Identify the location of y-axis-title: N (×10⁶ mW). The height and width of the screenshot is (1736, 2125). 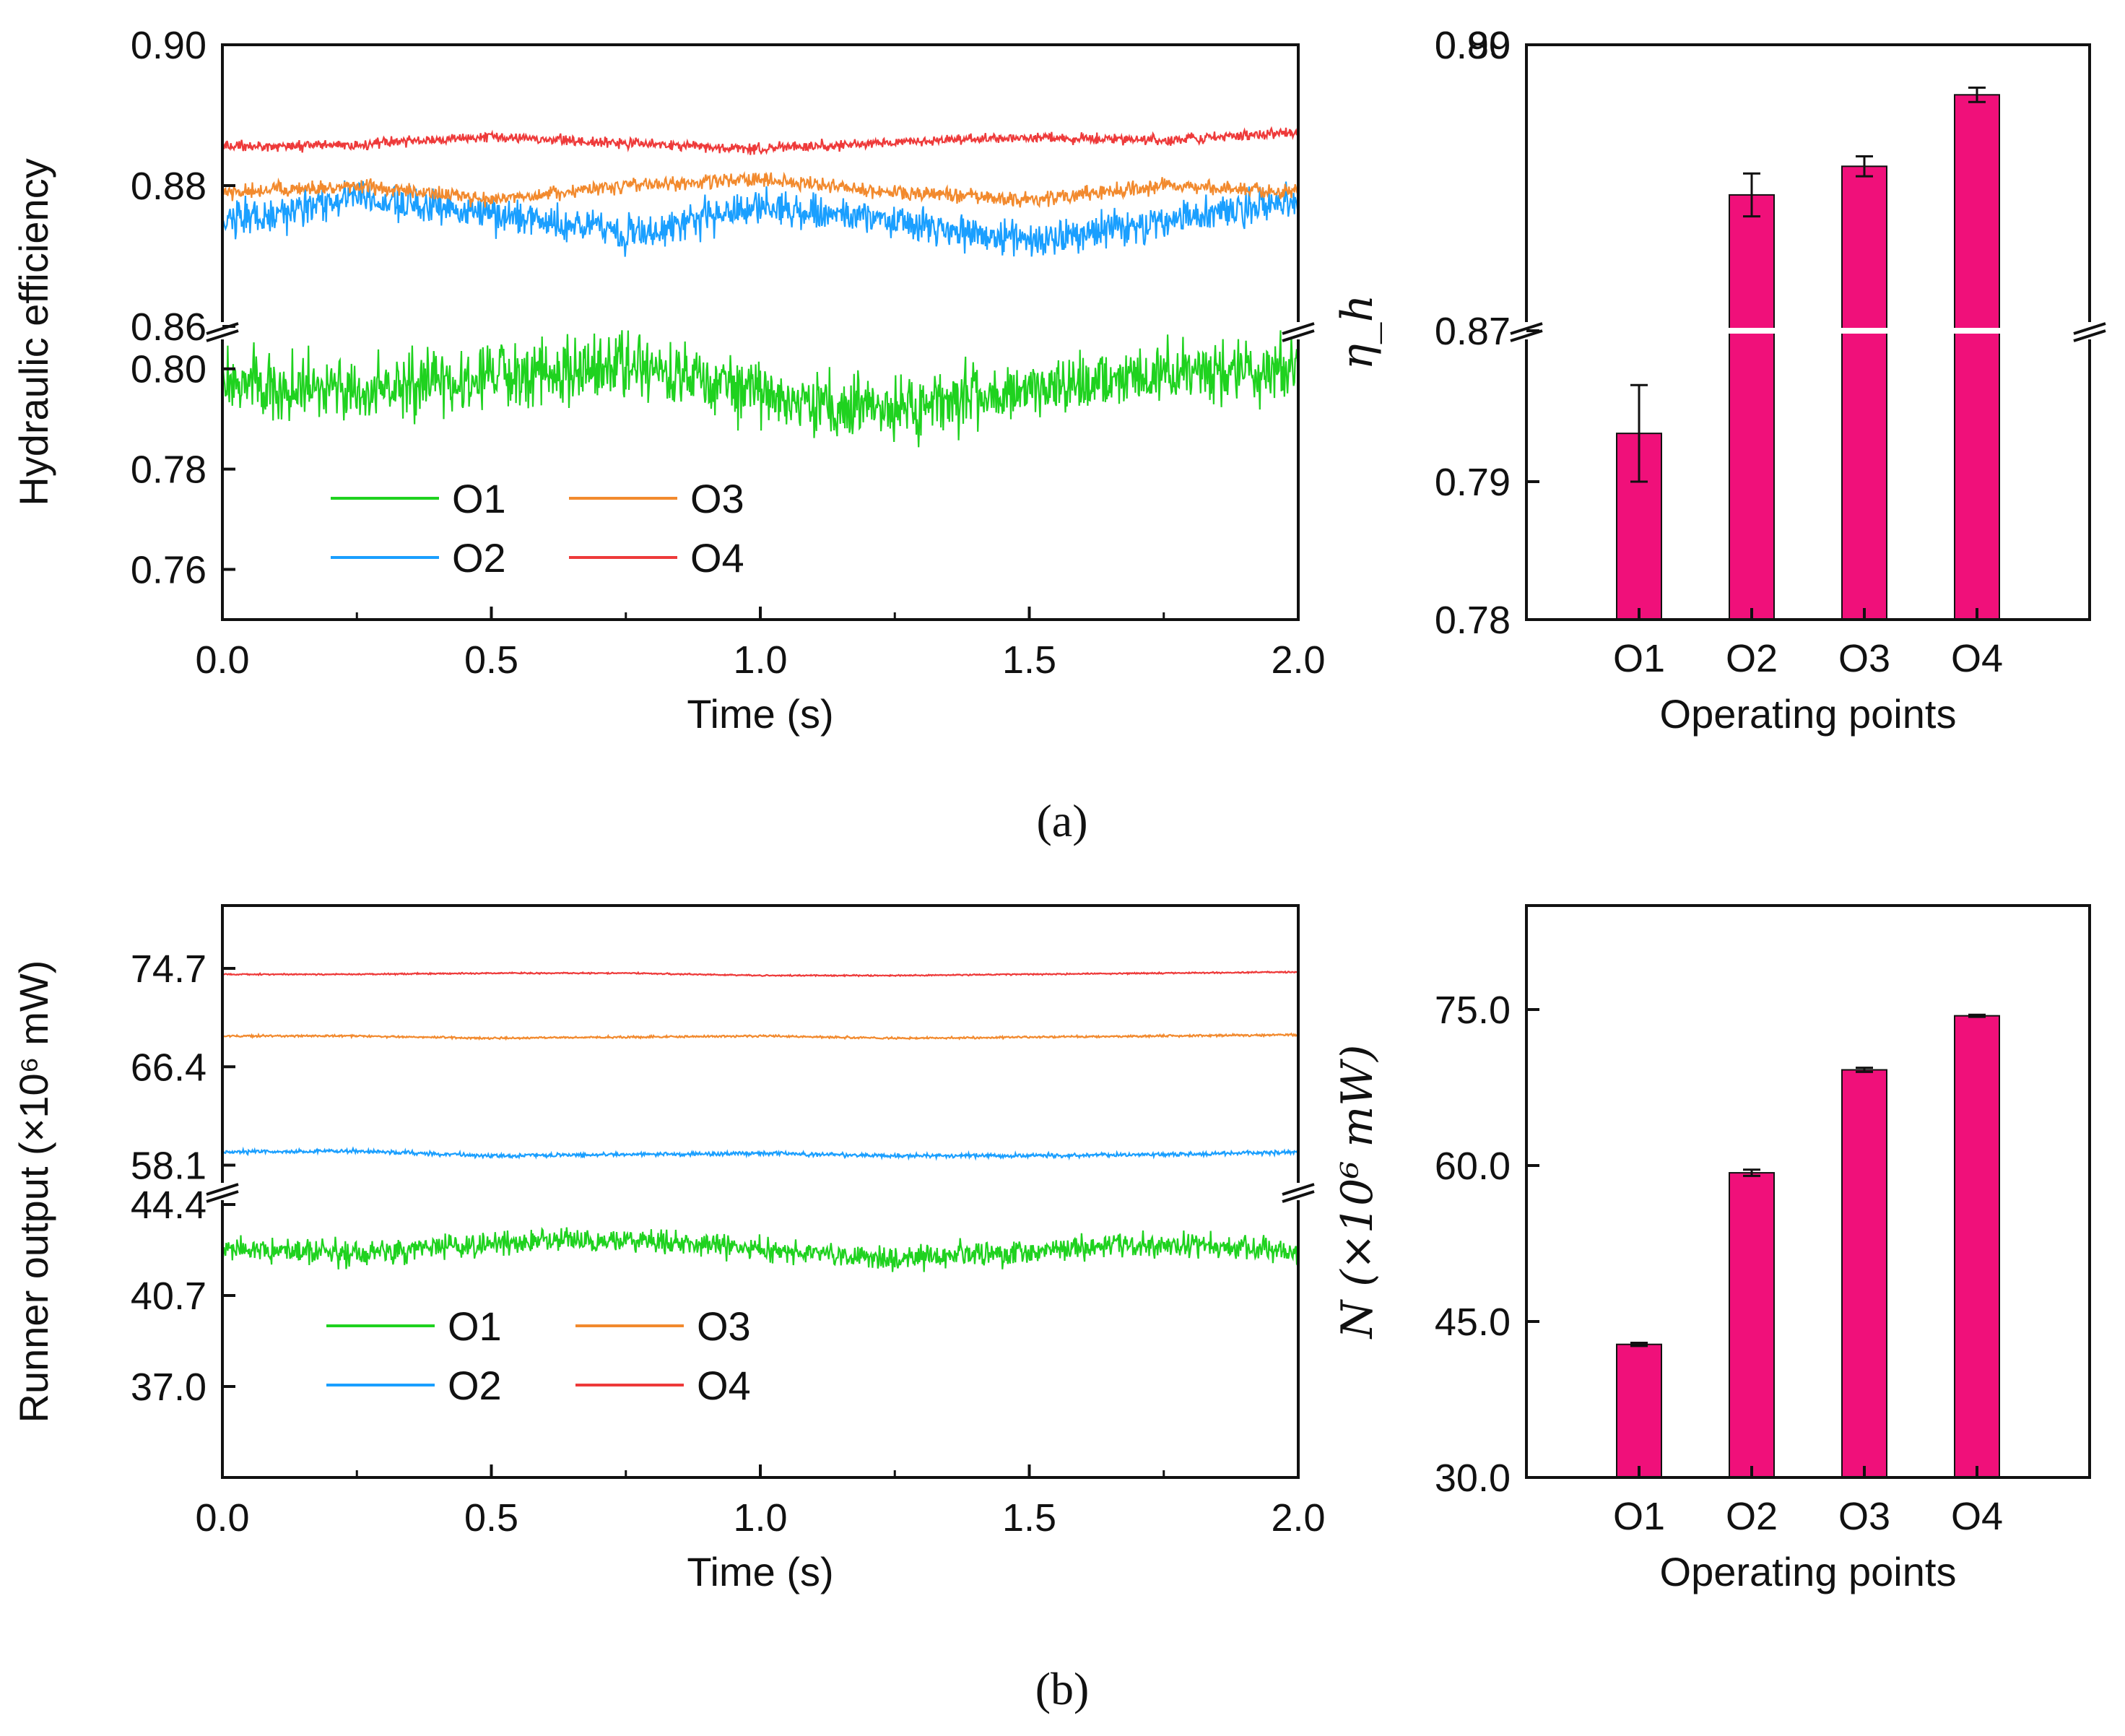
(1358, 1192).